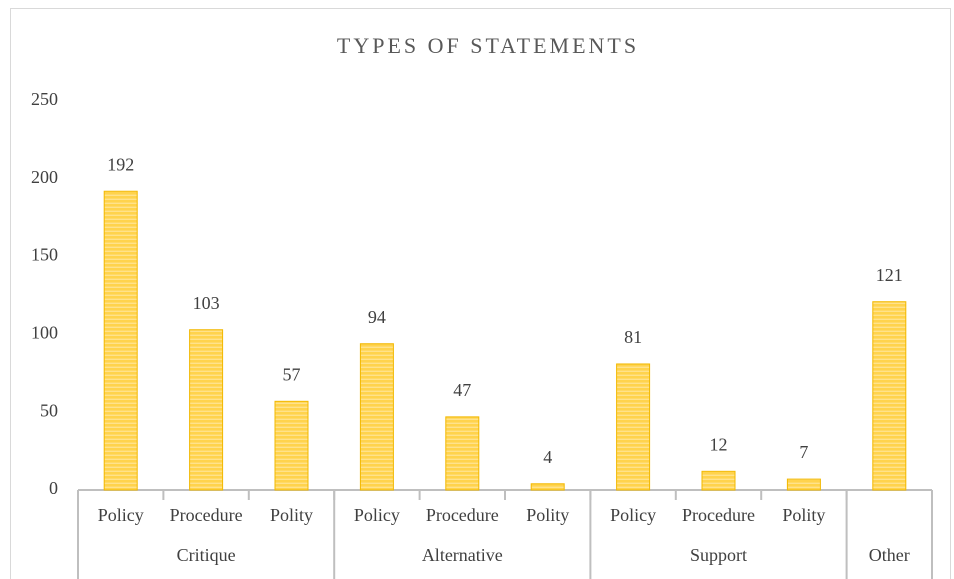 This screenshot has height=579, width=954. I want to click on group-label: Support, so click(718, 555).